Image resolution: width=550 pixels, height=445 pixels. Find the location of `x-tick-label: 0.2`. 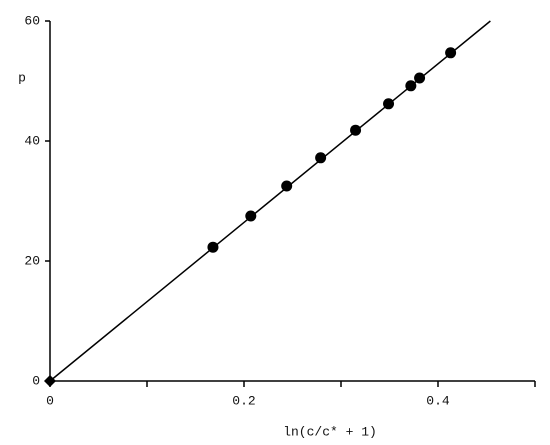

x-tick-label: 0.2 is located at coordinates (243, 400).